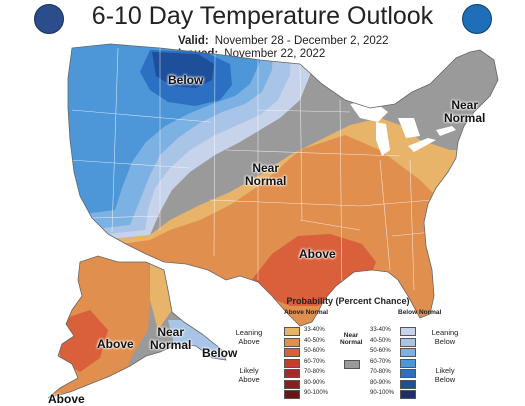 The image size is (525, 406). Describe the element at coordinates (49, 19) in the screenshot. I see `commerce-seal-icon` at that location.